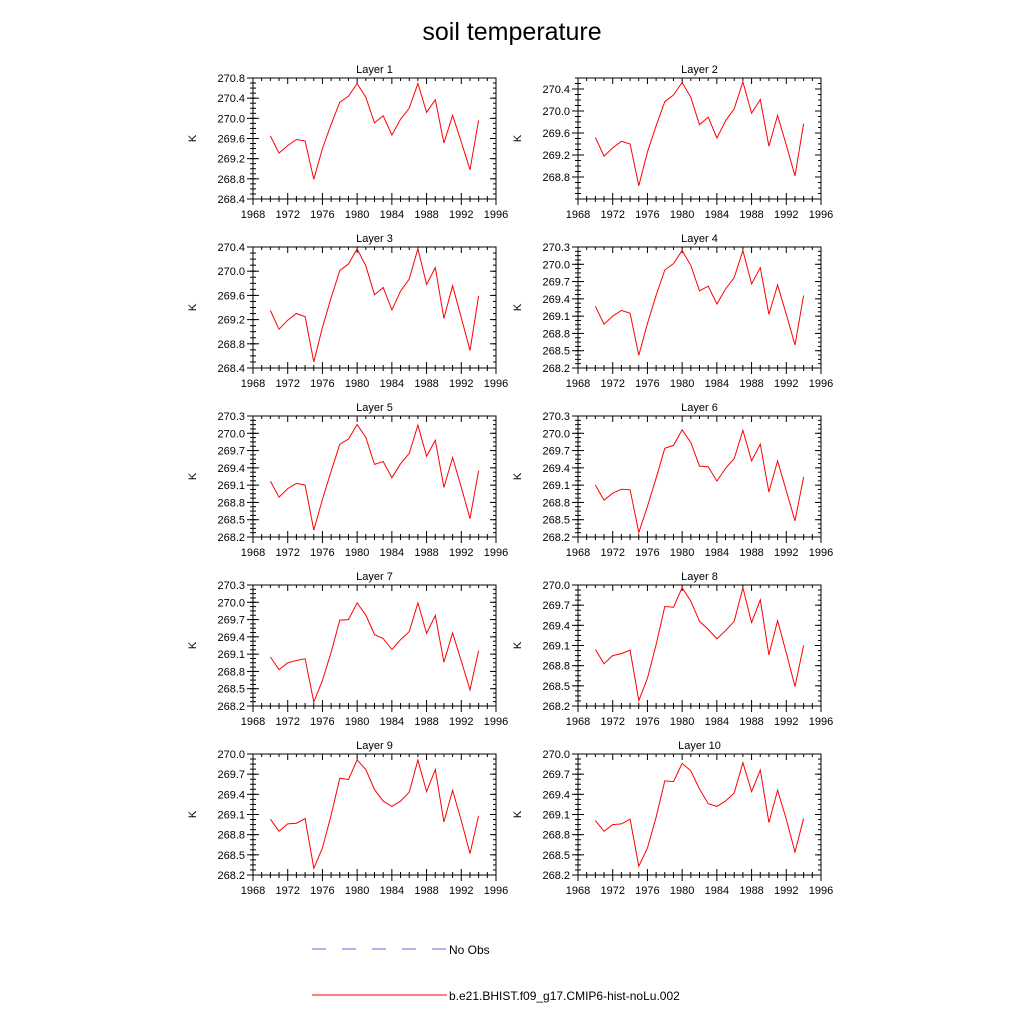 The height and width of the screenshot is (1024, 1024). Describe the element at coordinates (556, 775) in the screenshot. I see `y-tick-label: 269.7` at that location.